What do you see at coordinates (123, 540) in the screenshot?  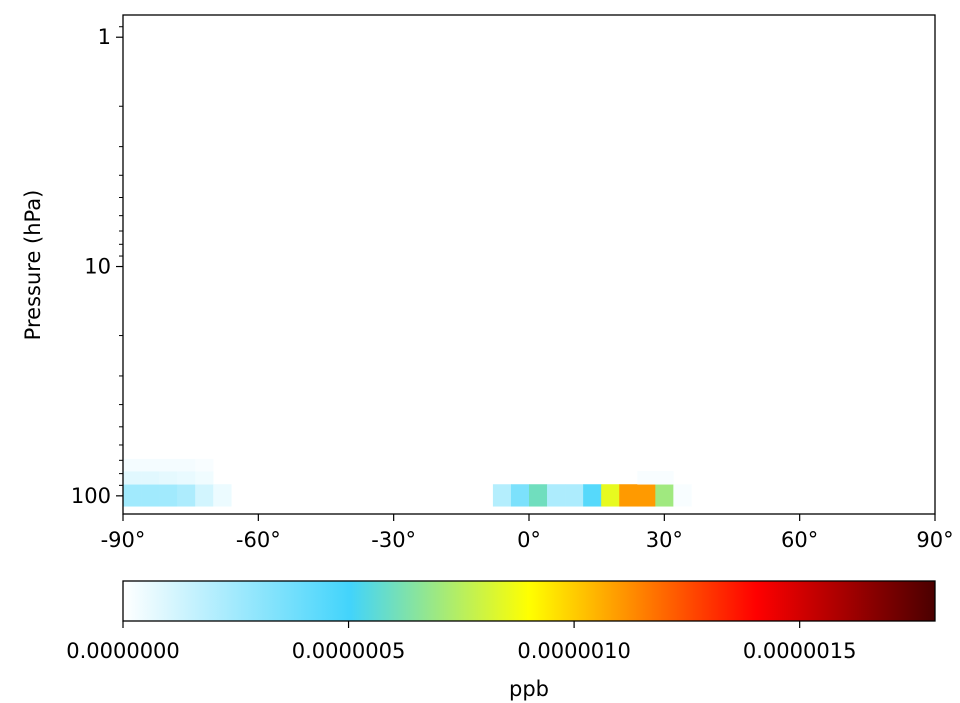 I see `x-tick-label: -90°` at bounding box center [123, 540].